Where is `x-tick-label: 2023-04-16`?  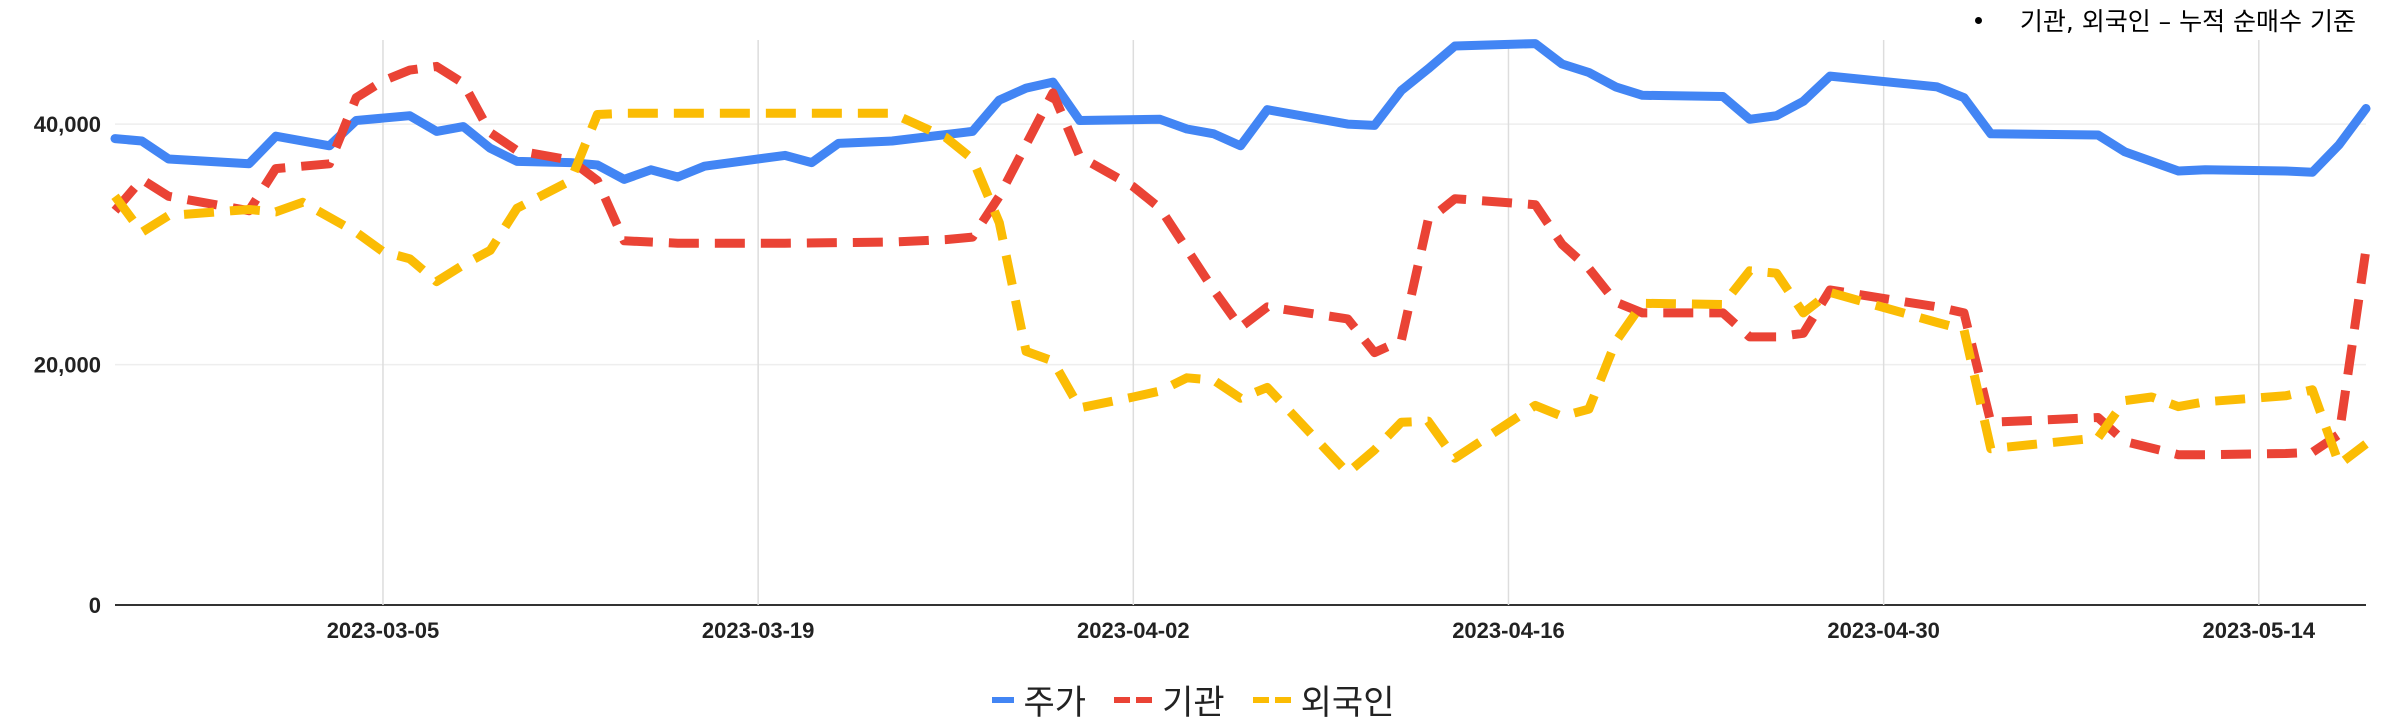 x-tick-label: 2023-04-16 is located at coordinates (1508, 630).